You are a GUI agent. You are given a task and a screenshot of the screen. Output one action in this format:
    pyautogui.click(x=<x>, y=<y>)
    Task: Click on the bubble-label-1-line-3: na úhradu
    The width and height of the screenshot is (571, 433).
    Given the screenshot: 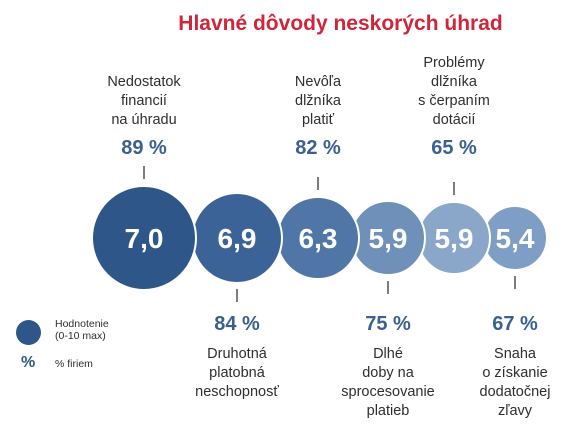 What is the action you would take?
    pyautogui.click(x=144, y=120)
    